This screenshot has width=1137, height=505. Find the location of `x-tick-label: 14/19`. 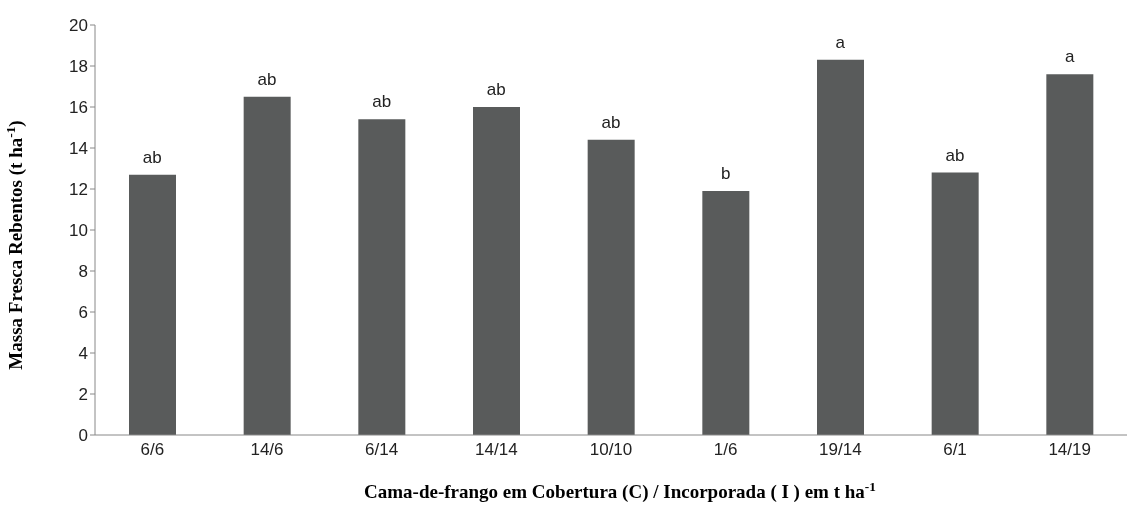

x-tick-label: 14/19 is located at coordinates (1069, 450).